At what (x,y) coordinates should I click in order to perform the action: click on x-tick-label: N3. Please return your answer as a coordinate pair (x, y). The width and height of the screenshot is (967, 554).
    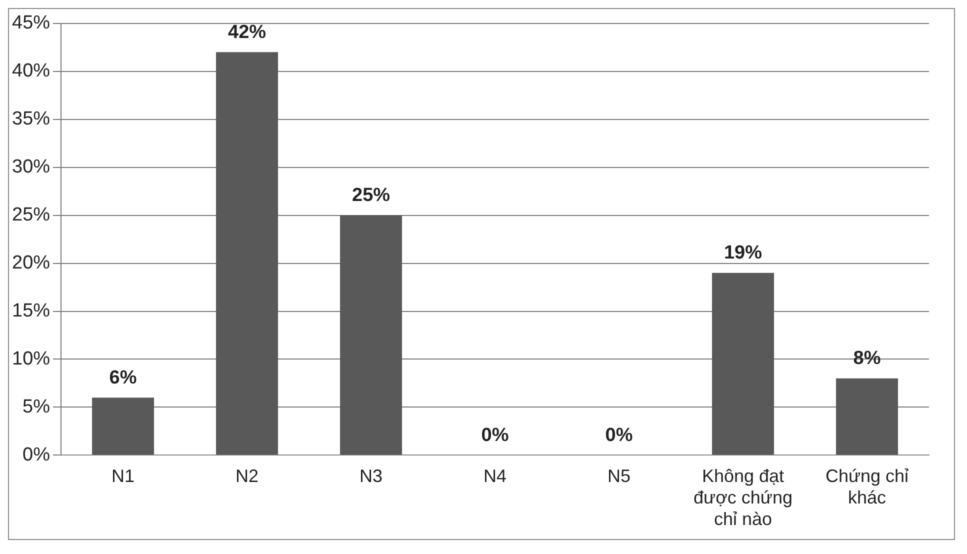
    Looking at the image, I should click on (371, 476).